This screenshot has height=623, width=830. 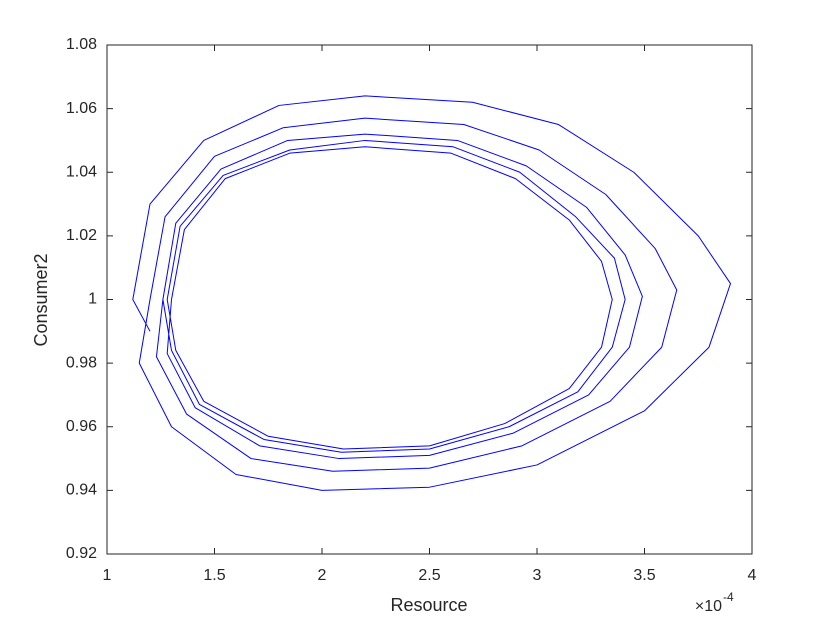 I want to click on x-tick-label: 2.5, so click(x=429, y=575).